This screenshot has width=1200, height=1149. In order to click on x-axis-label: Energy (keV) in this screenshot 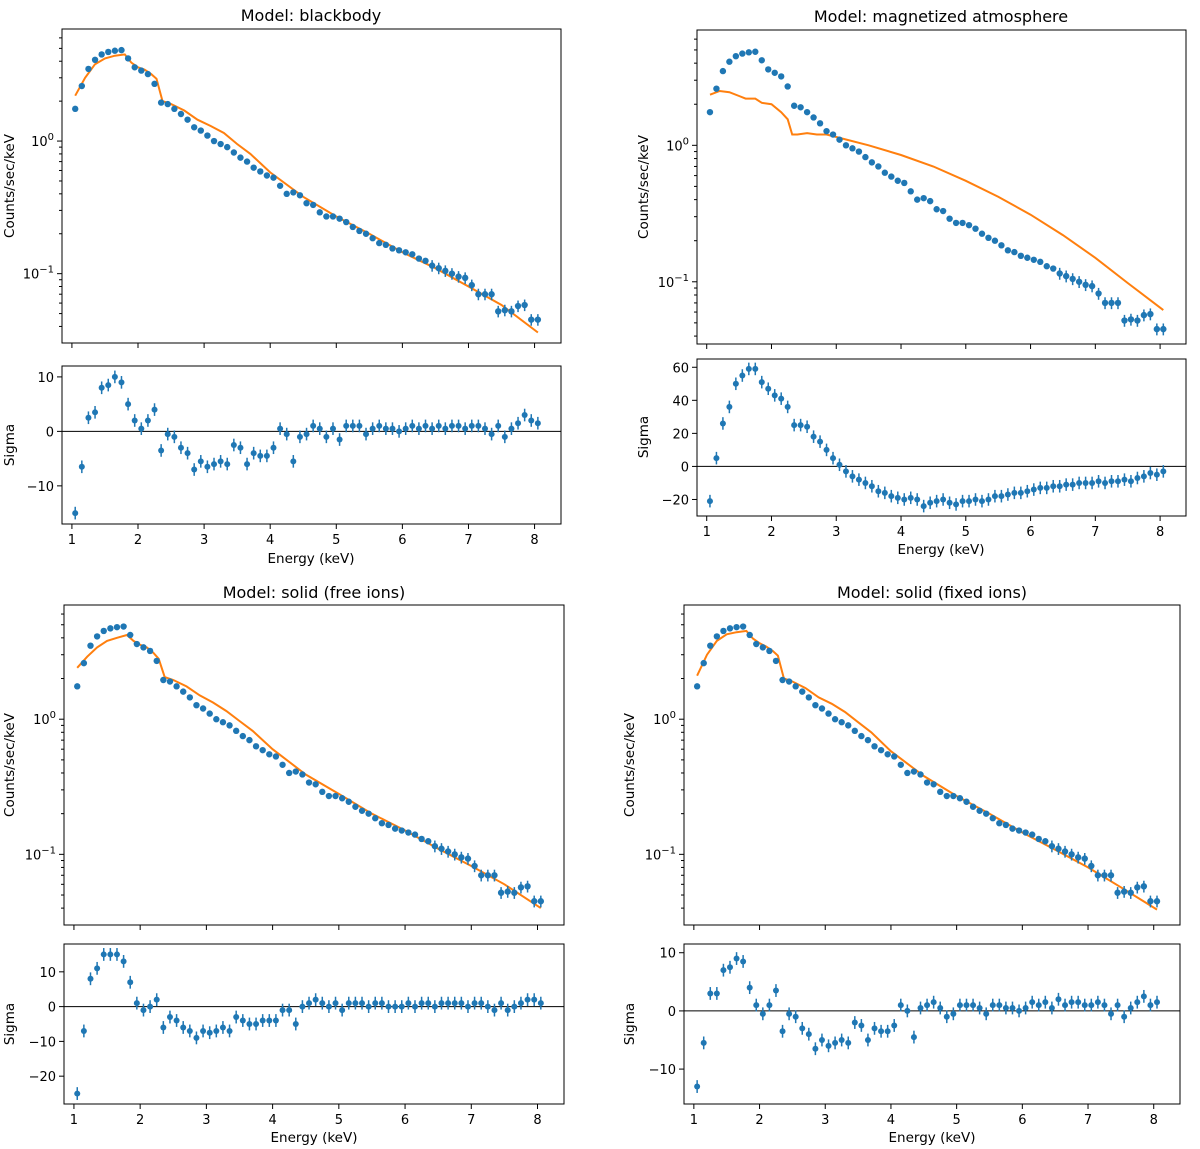, I will do `click(941, 550)`.